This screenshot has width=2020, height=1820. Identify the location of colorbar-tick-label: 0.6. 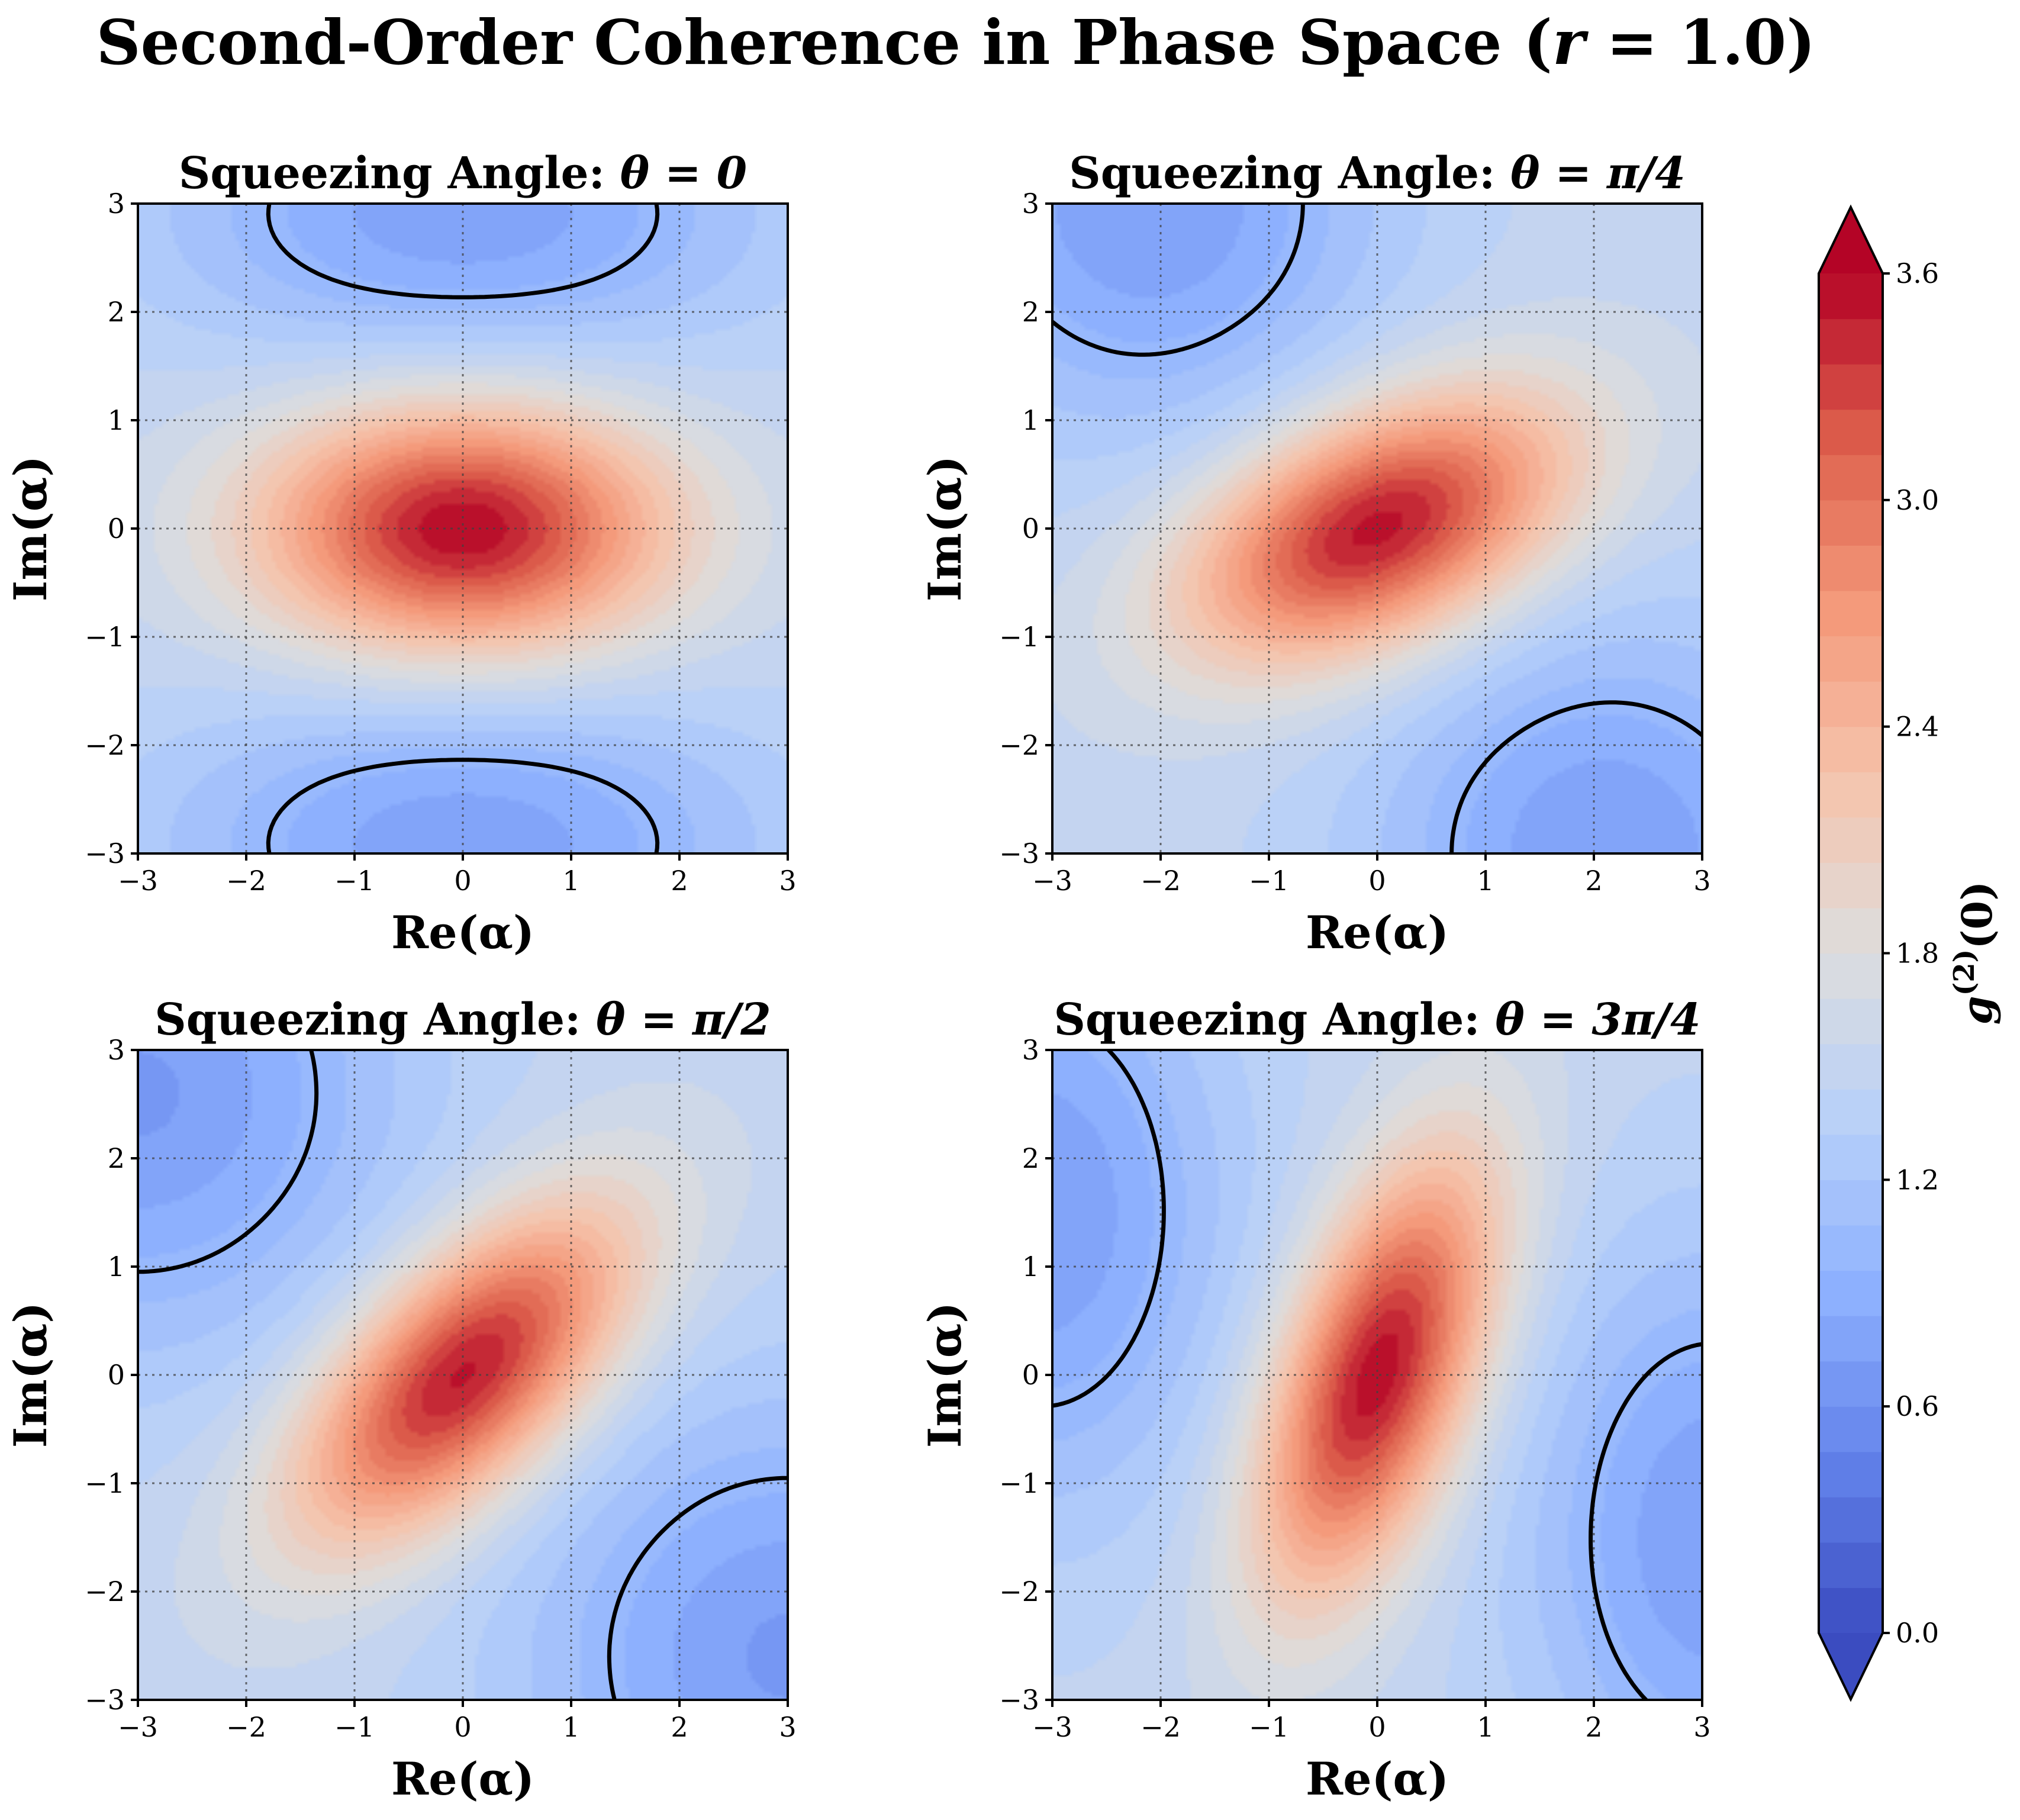
(1917, 1406).